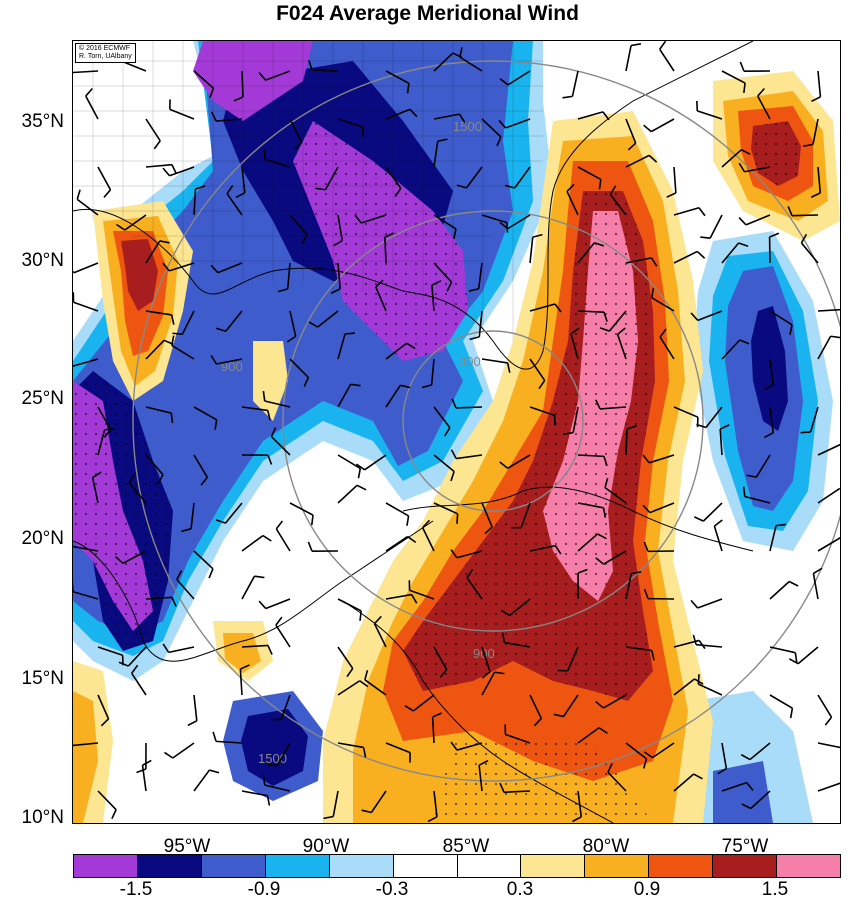 The height and width of the screenshot is (901, 855). I want to click on contour-label: 1500, so click(467, 126).